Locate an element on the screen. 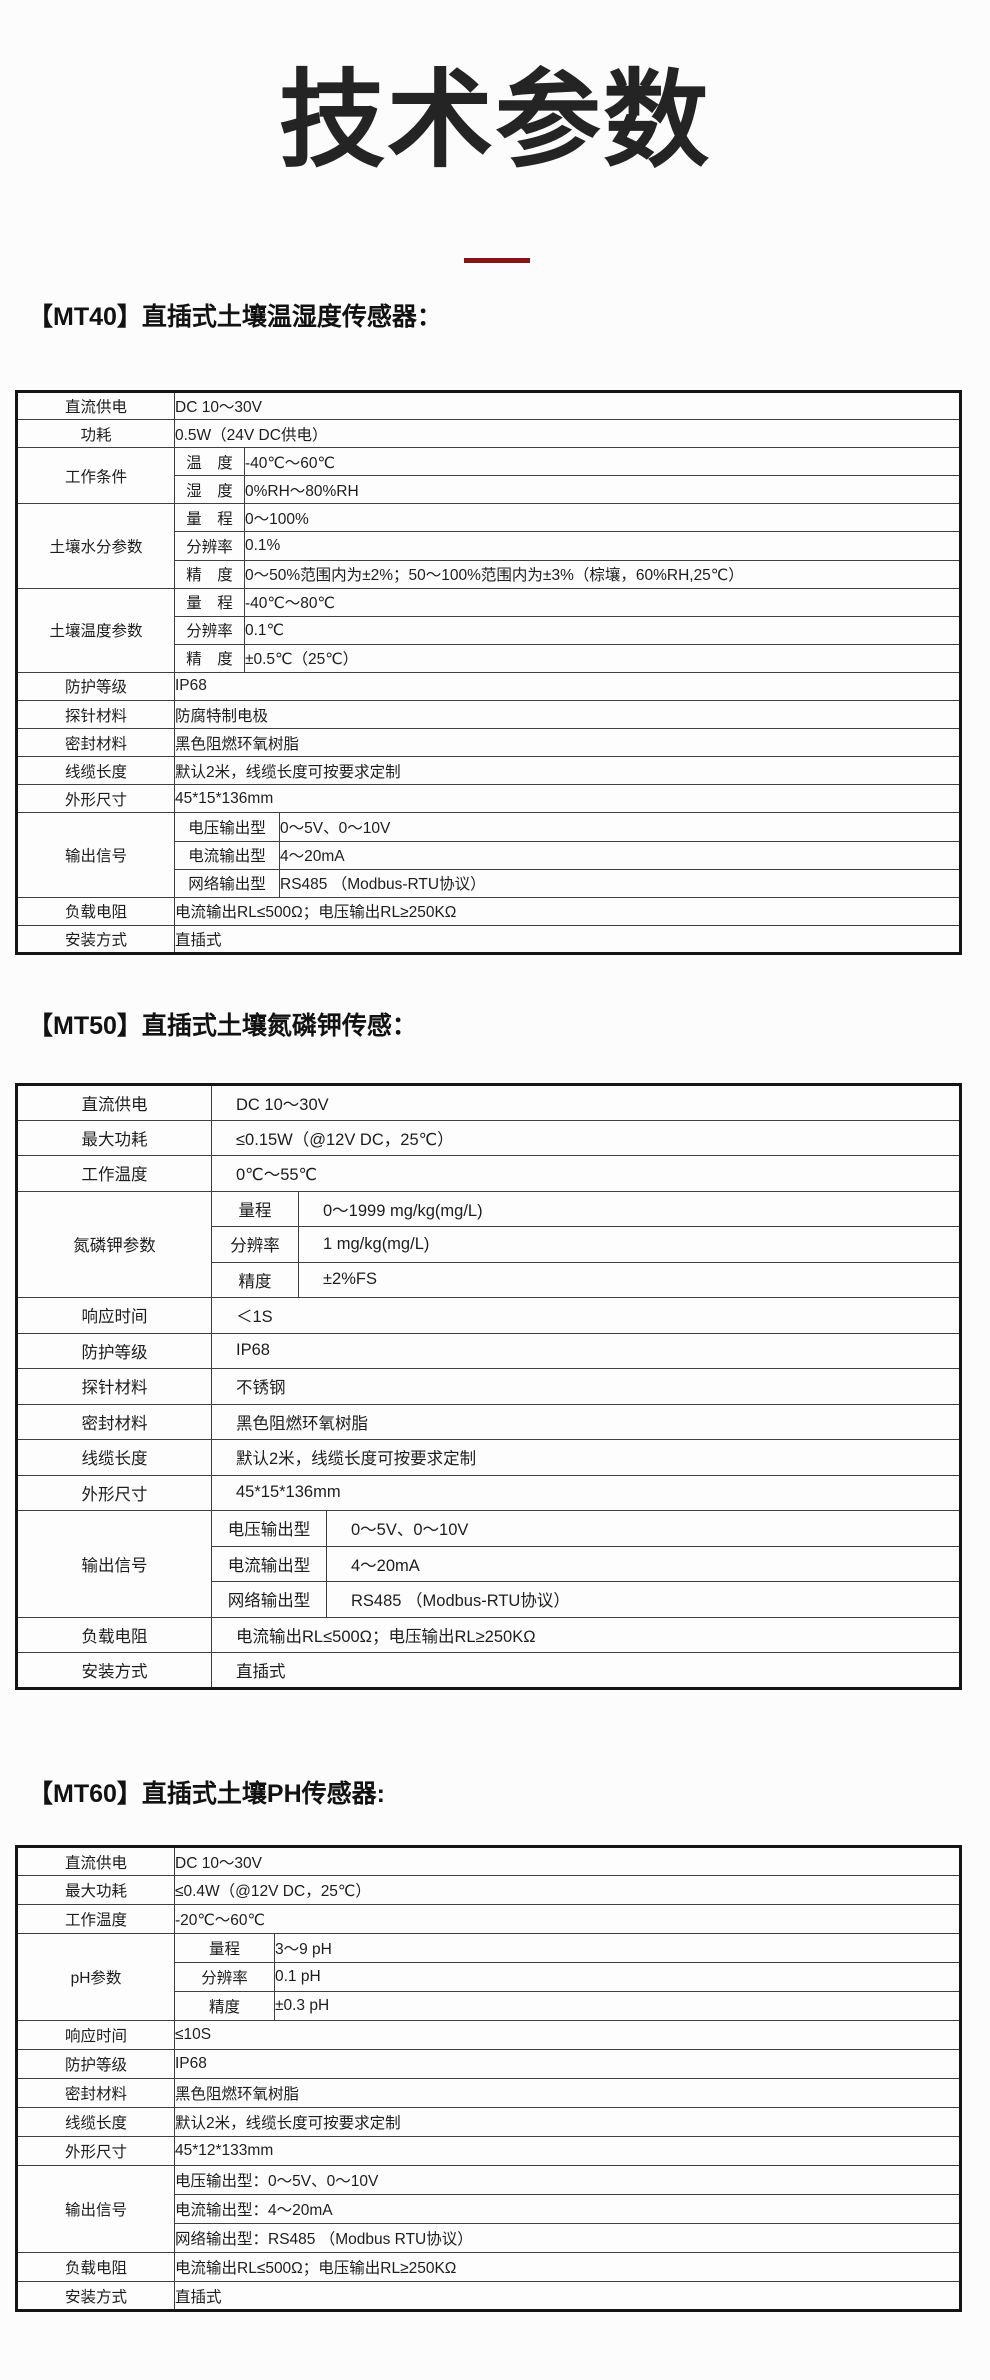  spec-table-row: 电流输出型：4～20mA is located at coordinates (489, 2209).